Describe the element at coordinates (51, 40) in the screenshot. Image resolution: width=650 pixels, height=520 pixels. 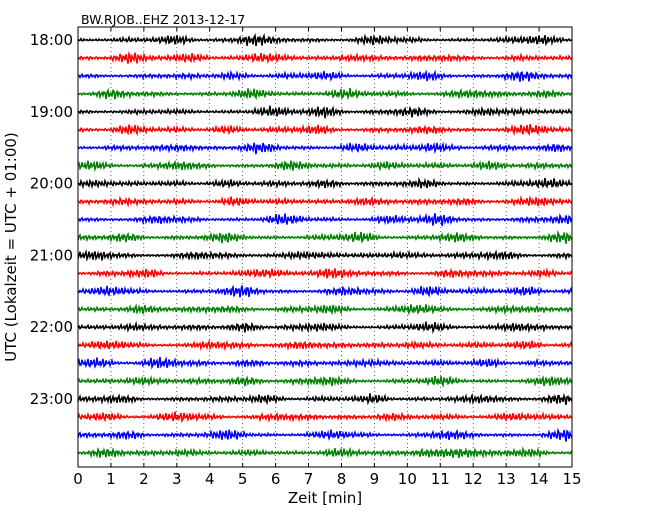
I see `y-tick-label: 18:00` at that location.